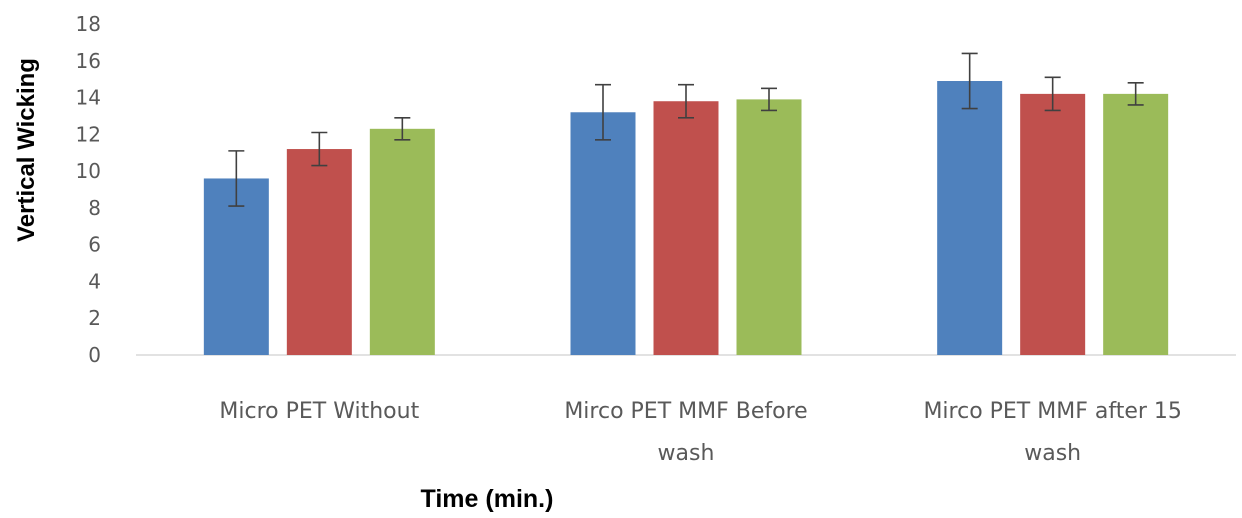 This screenshot has width=1242, height=518. Describe the element at coordinates (94, 281) in the screenshot. I see `y-tick-label: 4` at that location.